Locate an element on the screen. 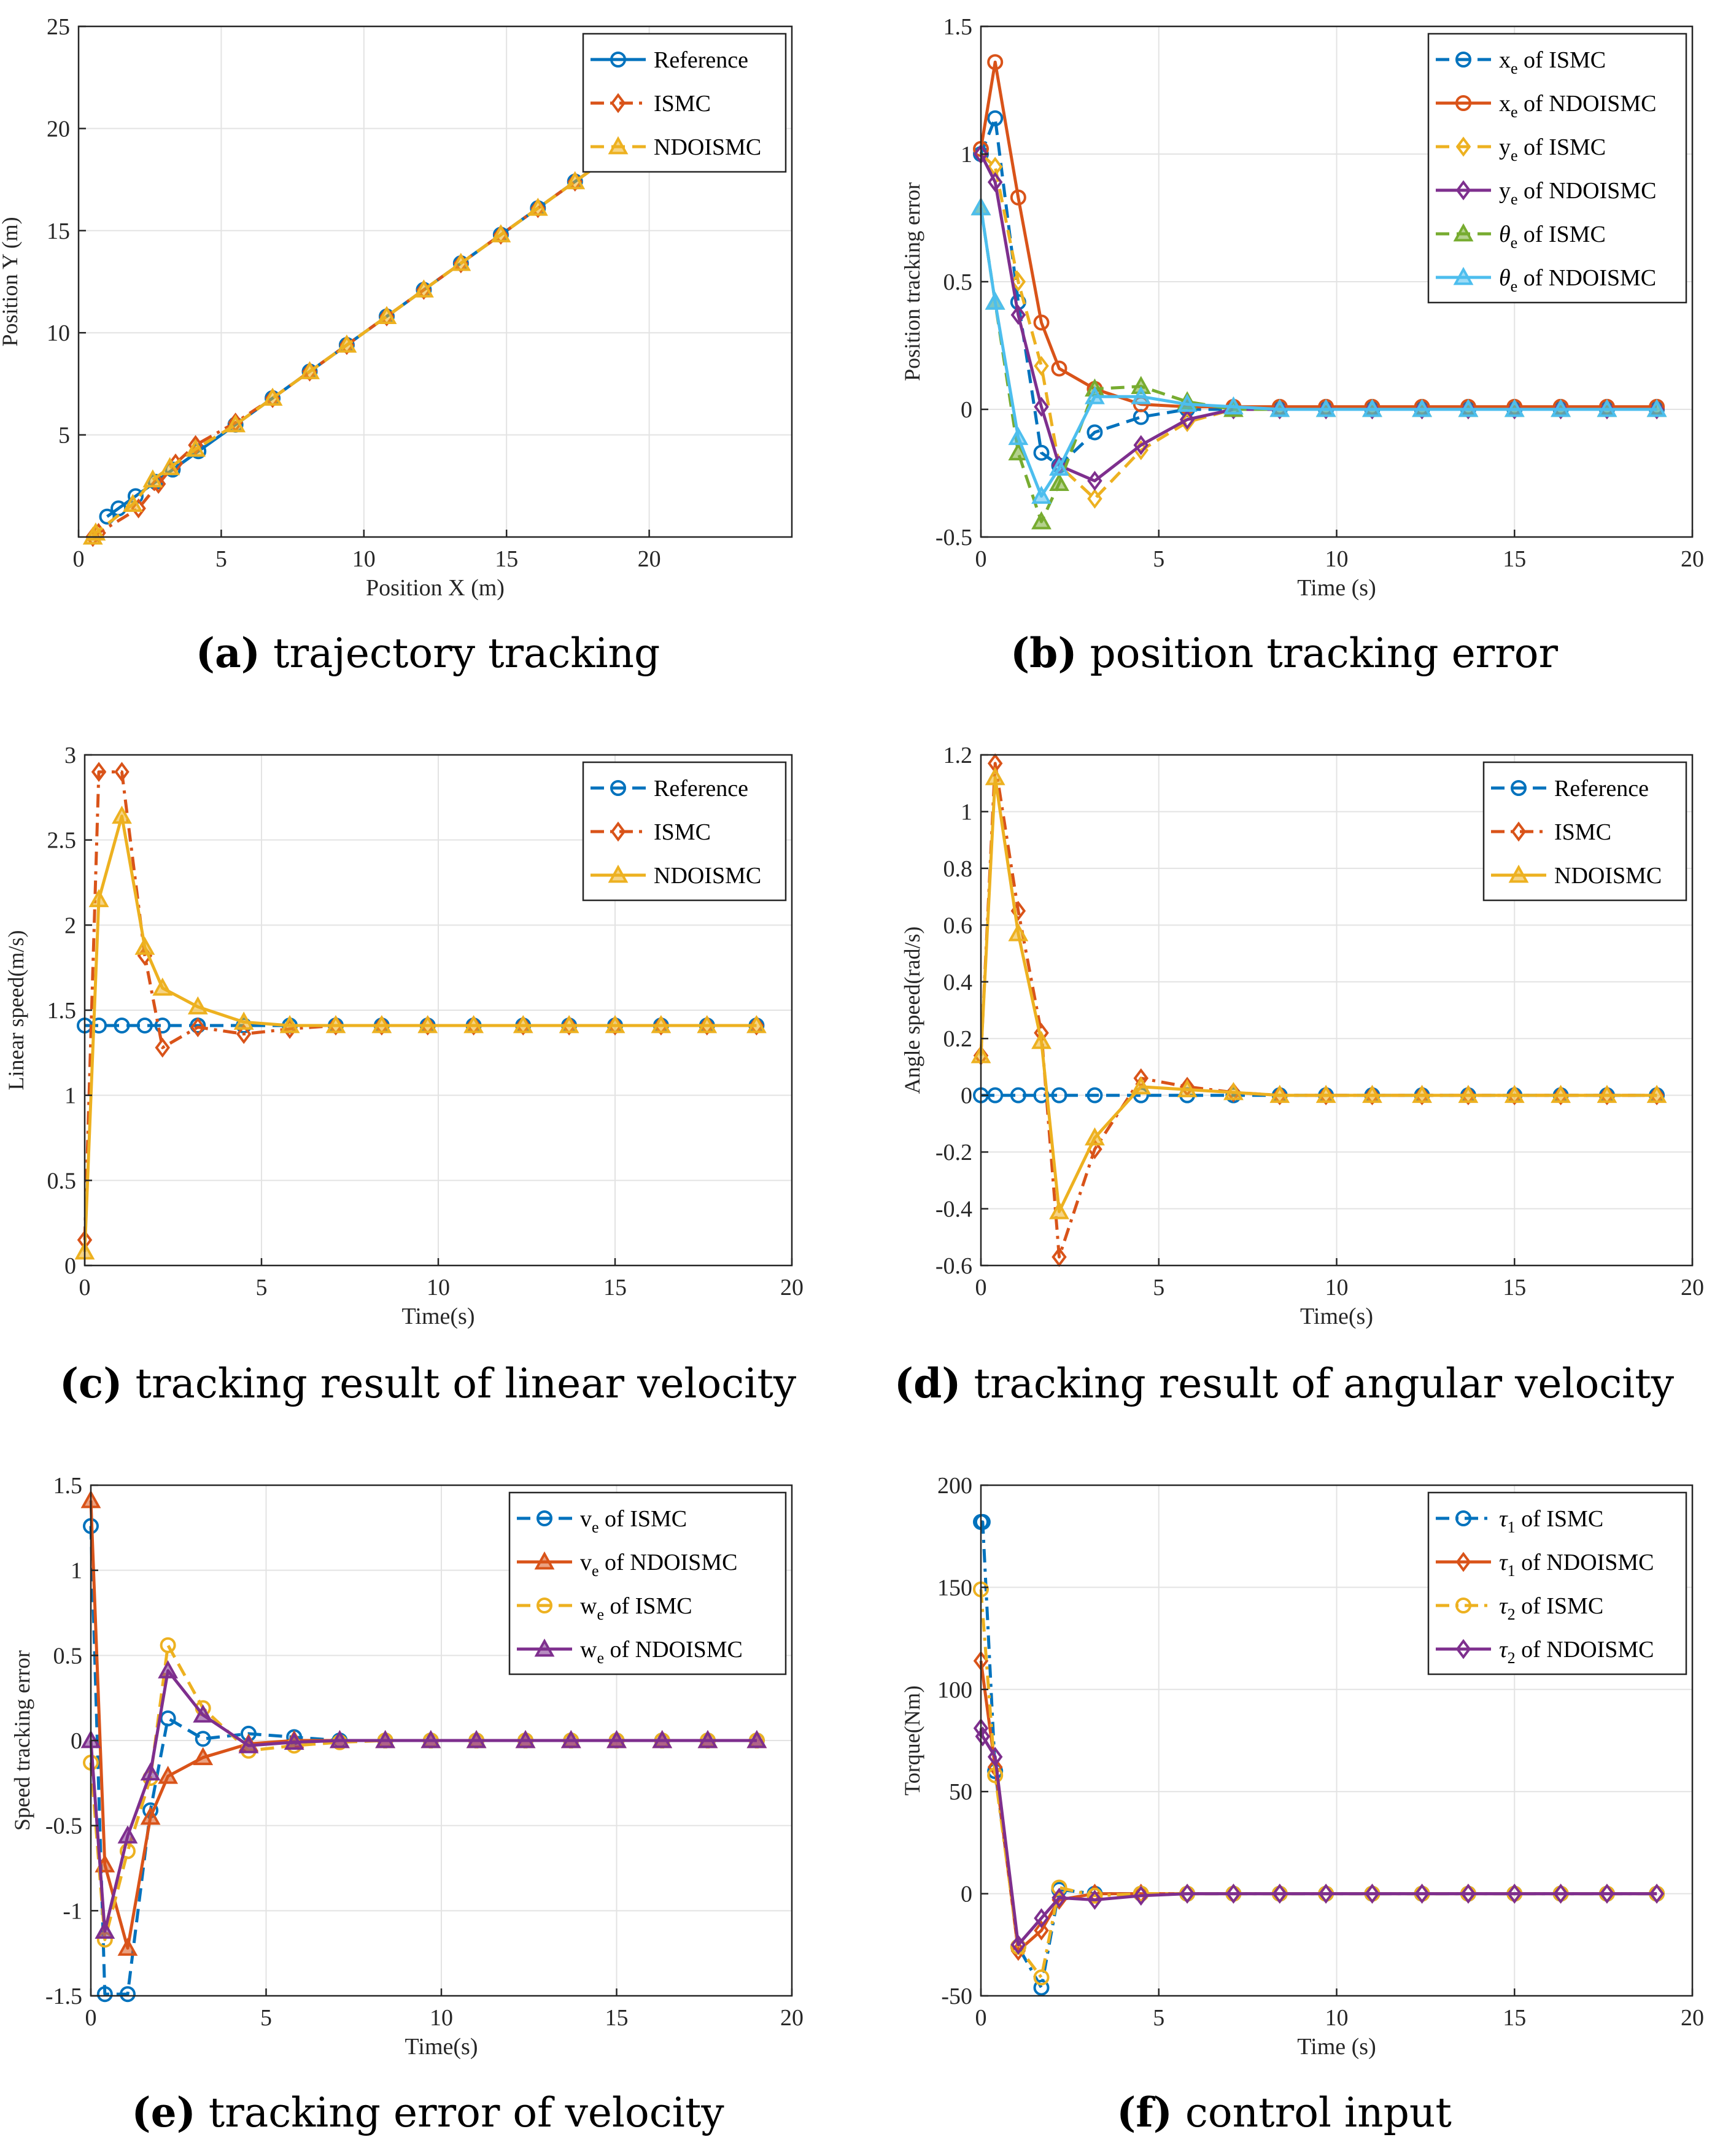 The image size is (1712, 2156). legend-label: NDOISMC is located at coordinates (1608, 876).